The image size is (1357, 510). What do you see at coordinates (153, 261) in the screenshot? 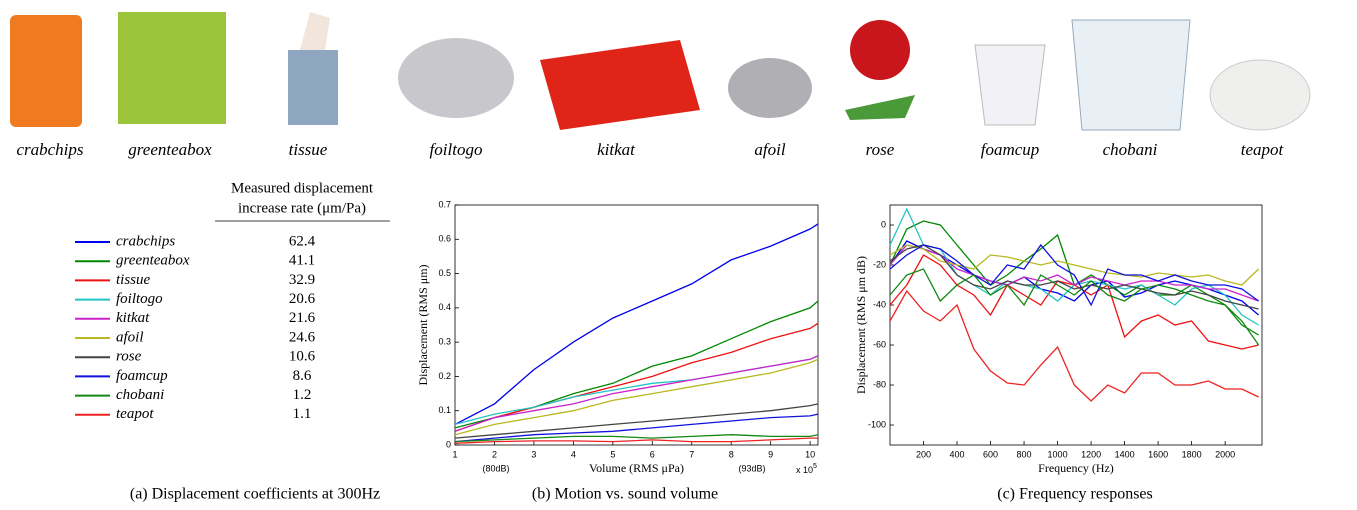
I see `row-name: greenteabox` at bounding box center [153, 261].